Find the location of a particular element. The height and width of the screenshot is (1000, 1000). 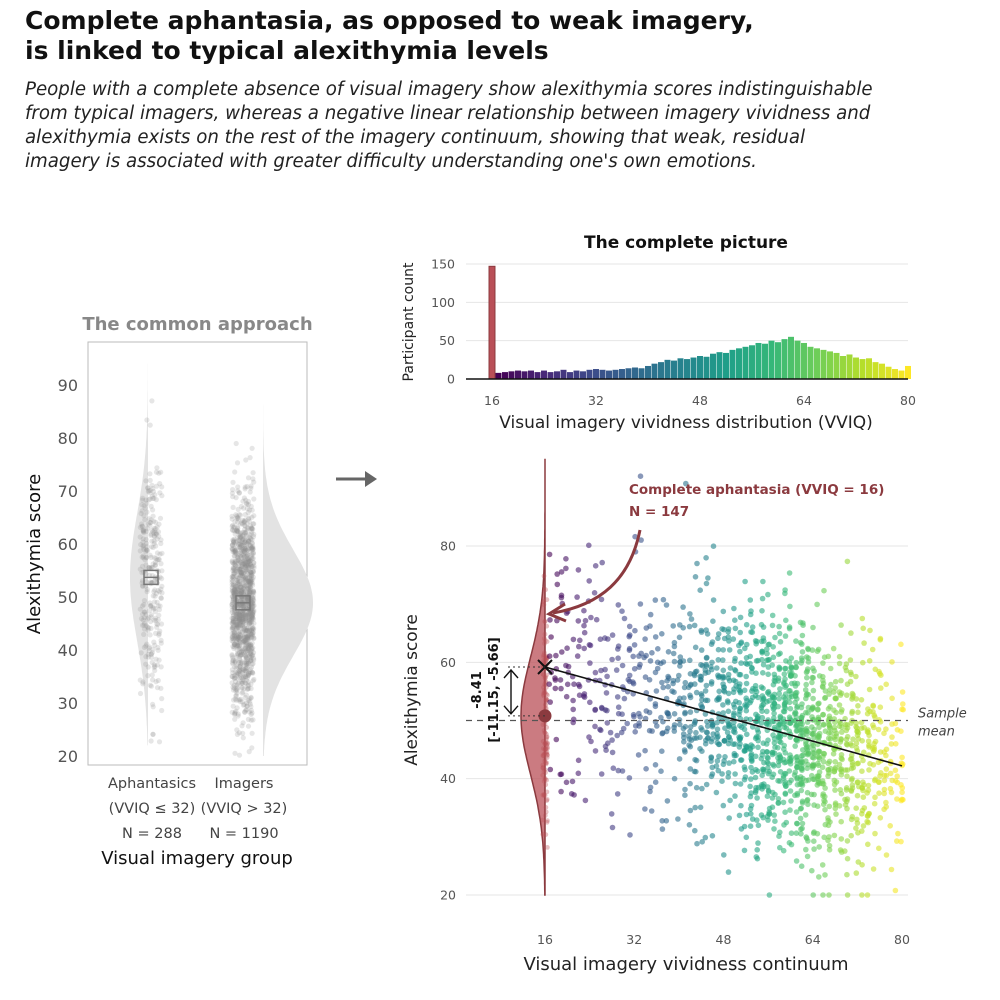

sample-mean-label: Sample is located at coordinates (942, 714).